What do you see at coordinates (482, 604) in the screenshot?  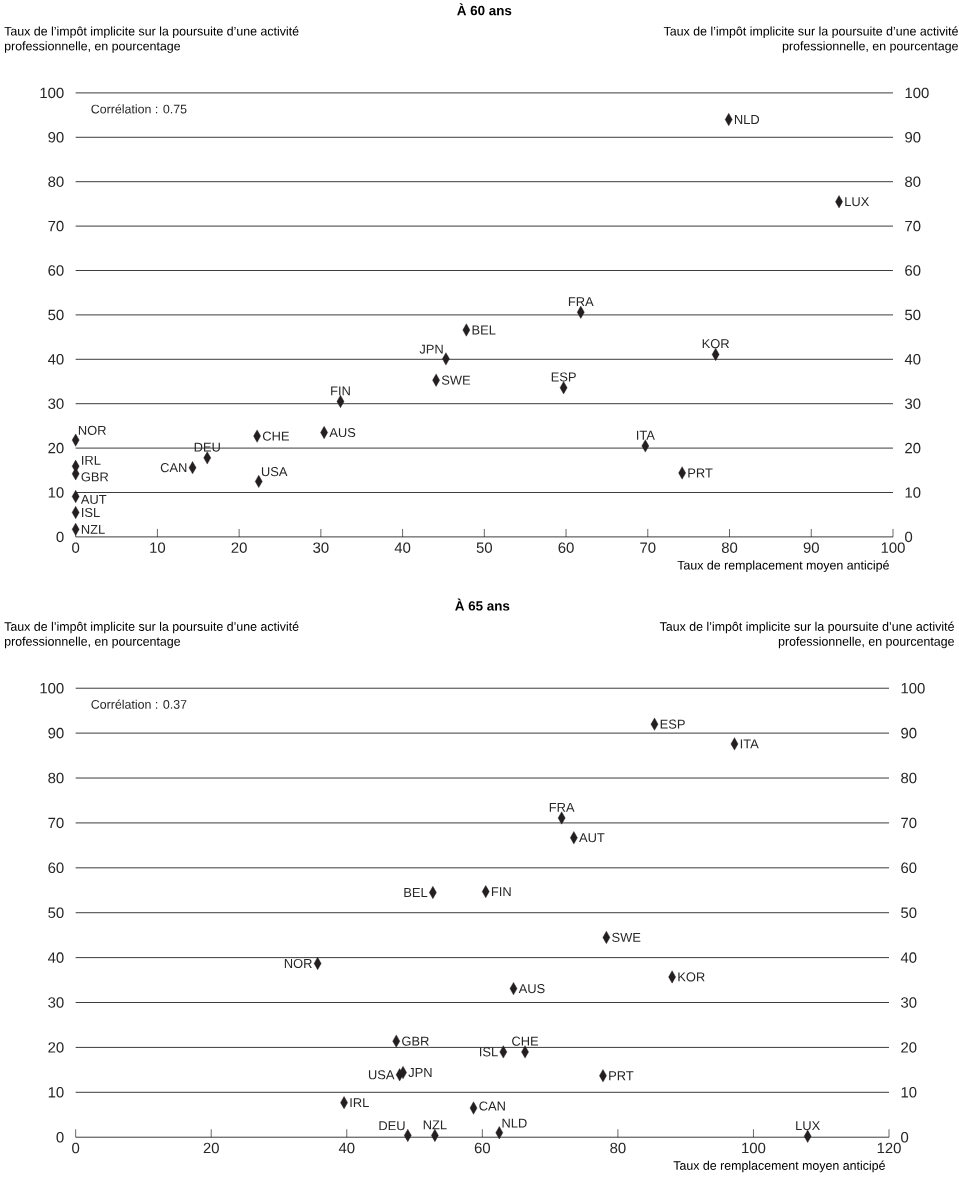 I see `chart-title: À 65 ans` at bounding box center [482, 604].